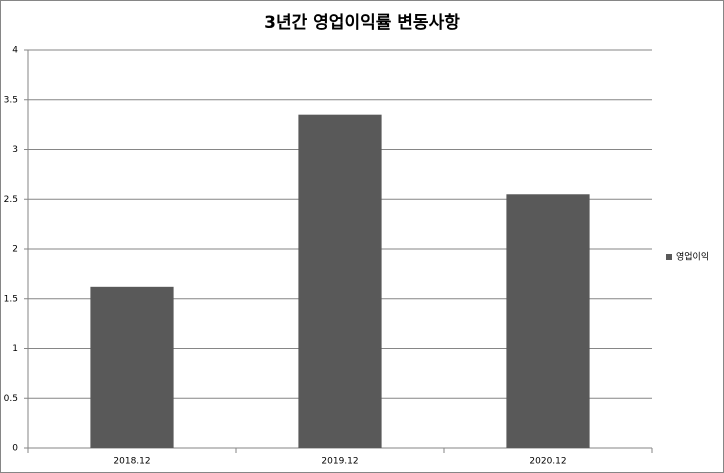  I want to click on y-tick-label: 3.5, so click(11, 100).